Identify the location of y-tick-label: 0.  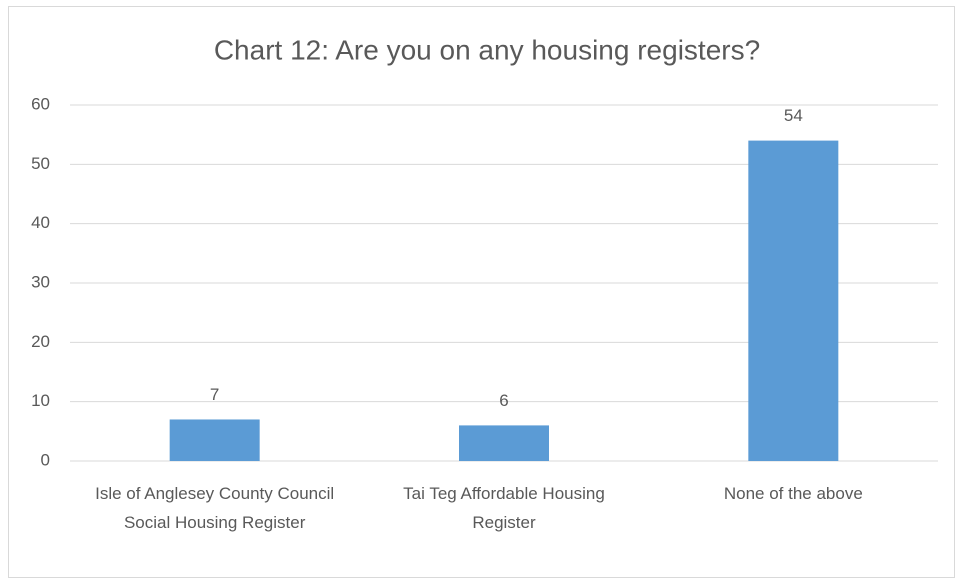
(45, 459).